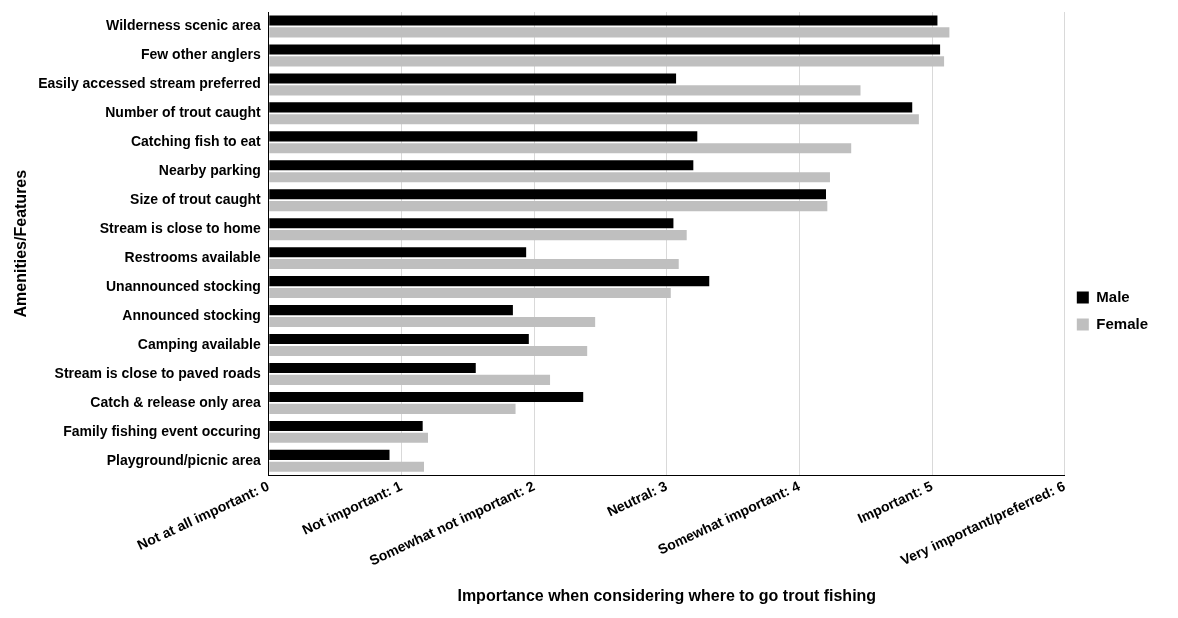 The width and height of the screenshot is (1178, 618). I want to click on x-axis-title: Importance when considering where to go trout fishing, so click(667, 595).